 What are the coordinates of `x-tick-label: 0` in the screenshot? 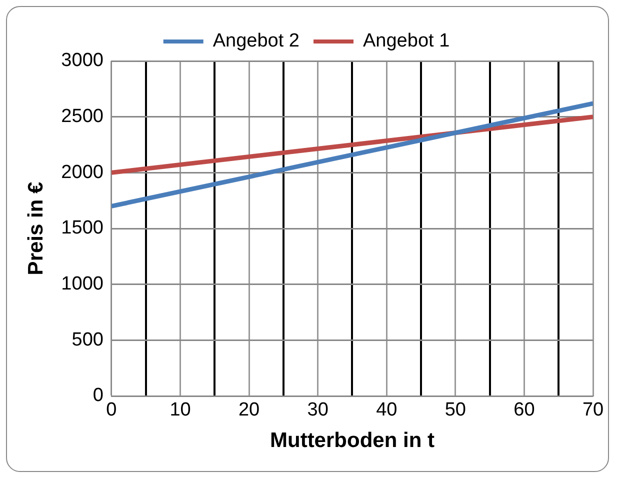 It's located at (111, 410).